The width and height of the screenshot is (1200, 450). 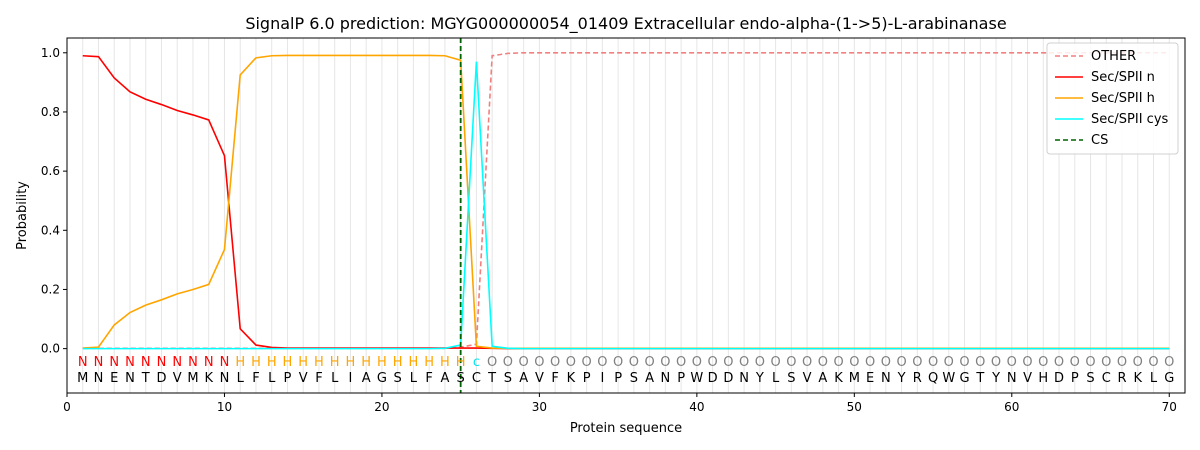 I want to click on residue-label: M, so click(x=854, y=378).